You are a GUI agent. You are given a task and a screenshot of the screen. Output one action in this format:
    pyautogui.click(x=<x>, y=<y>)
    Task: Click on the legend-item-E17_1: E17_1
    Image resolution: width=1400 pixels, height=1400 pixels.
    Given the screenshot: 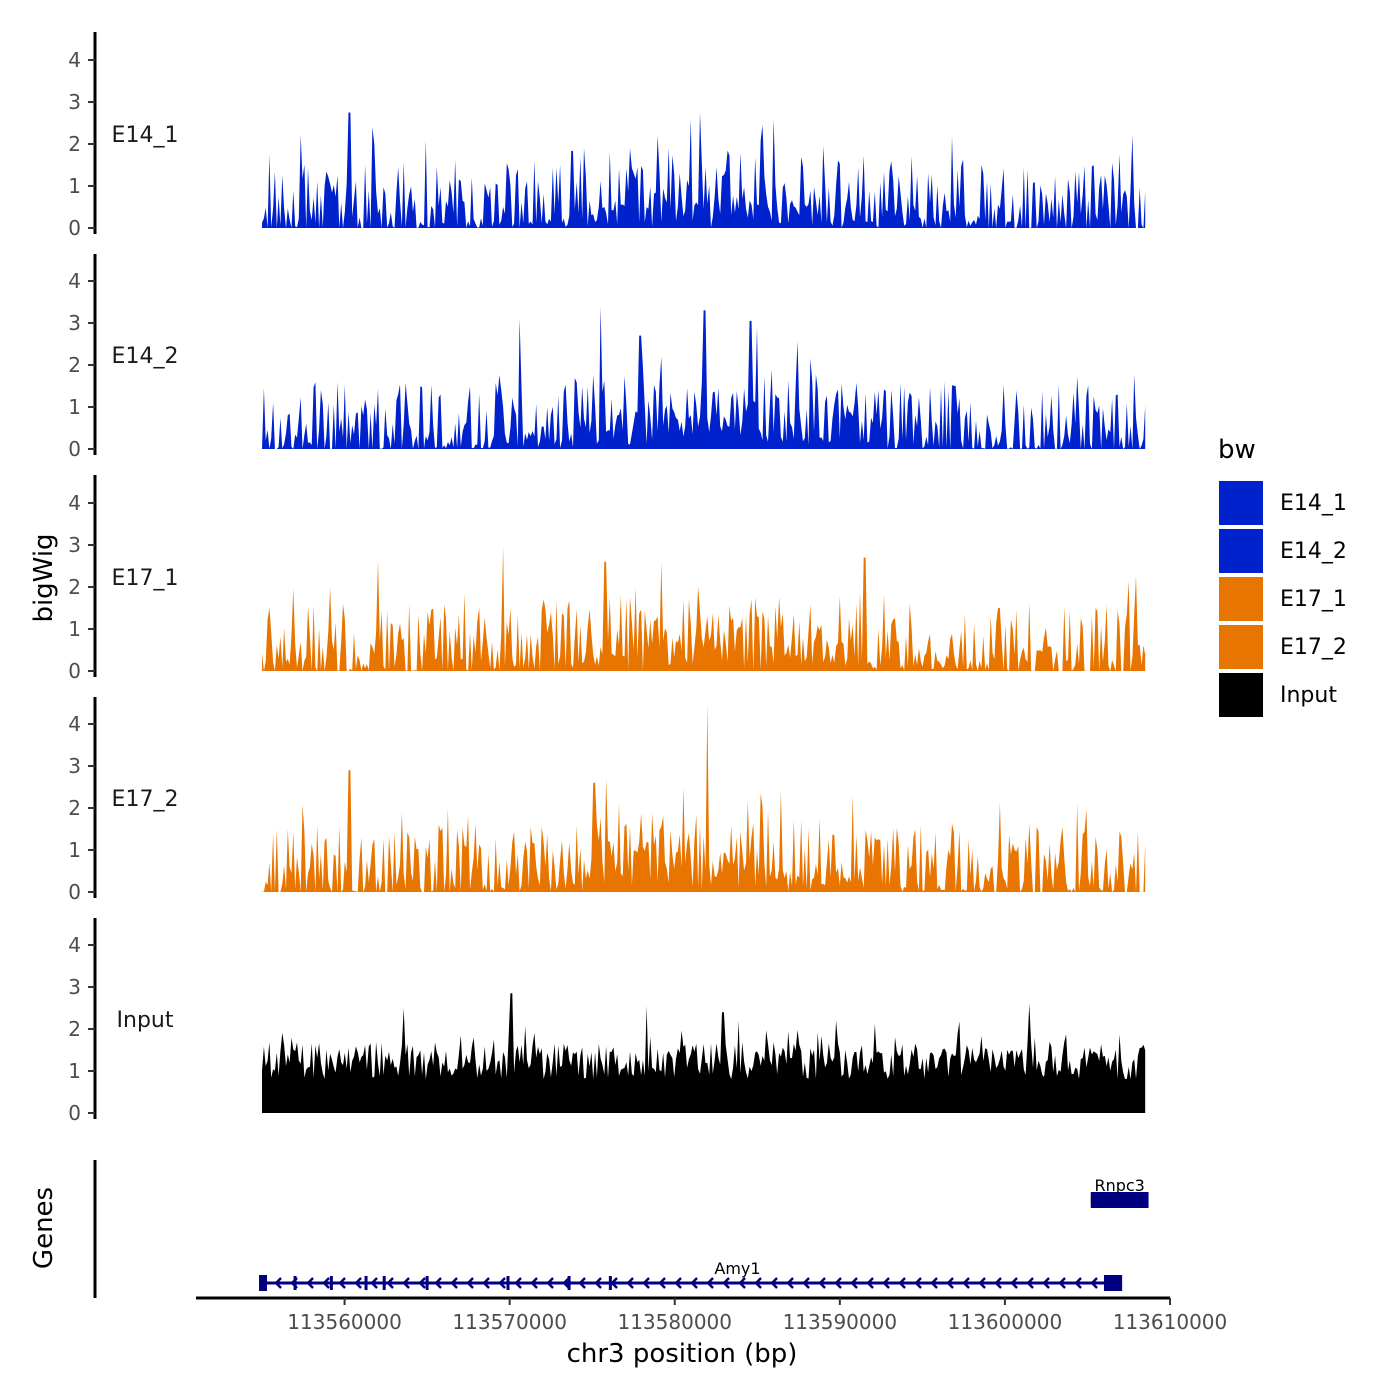 What is the action you would take?
    pyautogui.click(x=1282, y=599)
    